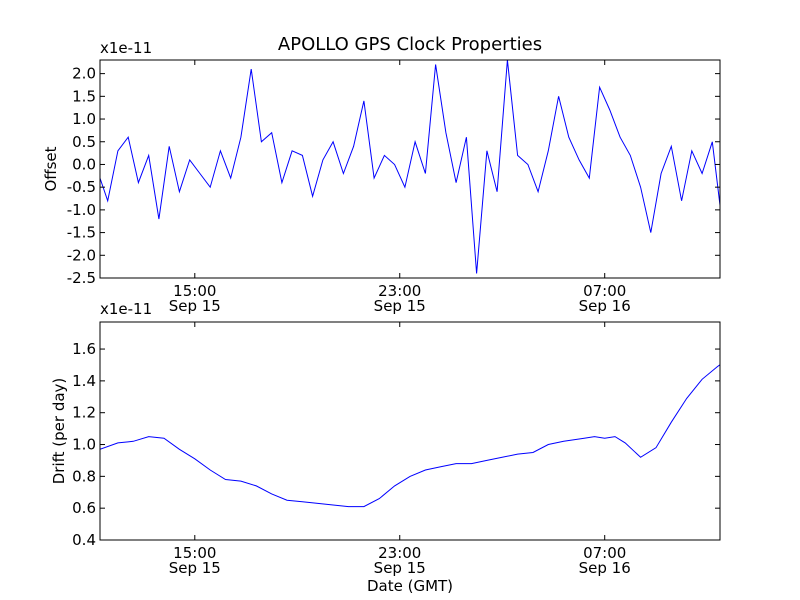 The width and height of the screenshot is (800, 600). Describe the element at coordinates (126, 309) in the screenshot. I see `drift-y-multiplier: x1e-11` at that location.